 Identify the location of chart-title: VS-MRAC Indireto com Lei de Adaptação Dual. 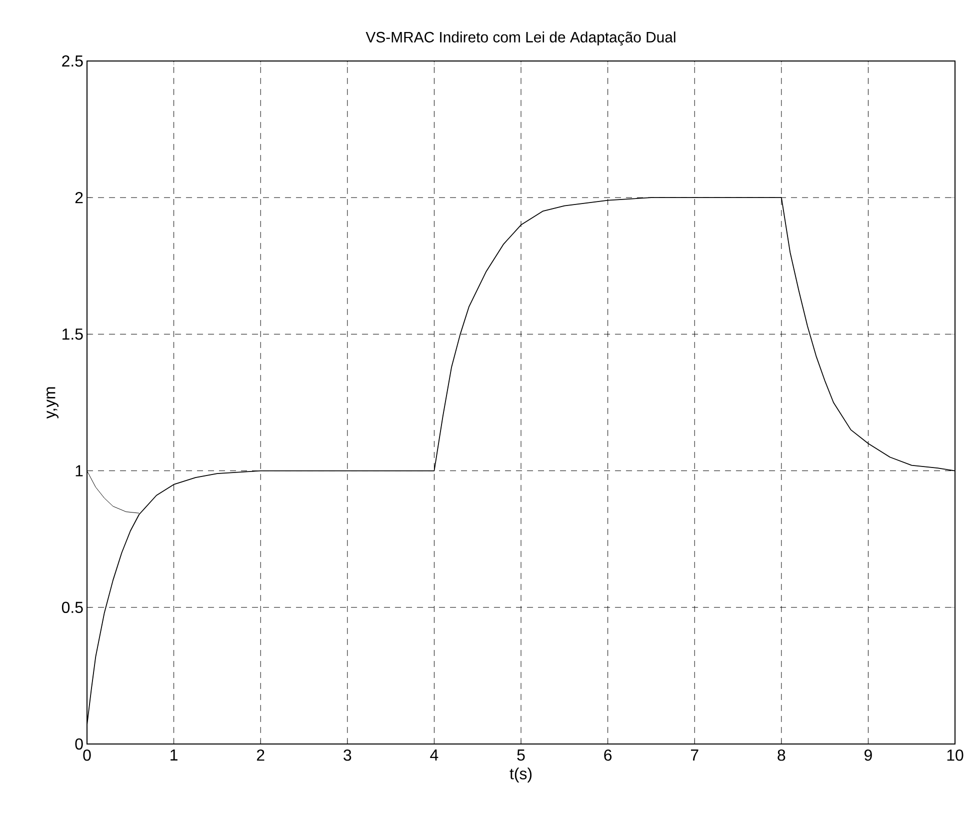
(521, 38).